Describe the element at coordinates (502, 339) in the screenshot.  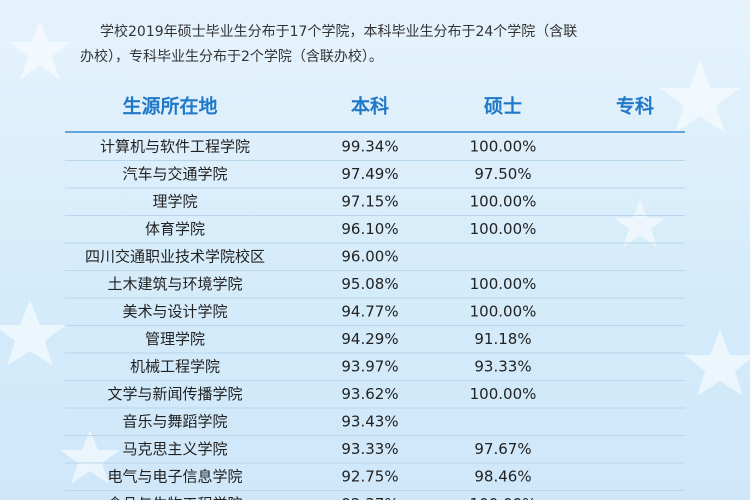
I see `cell-value: 91.18%` at that location.